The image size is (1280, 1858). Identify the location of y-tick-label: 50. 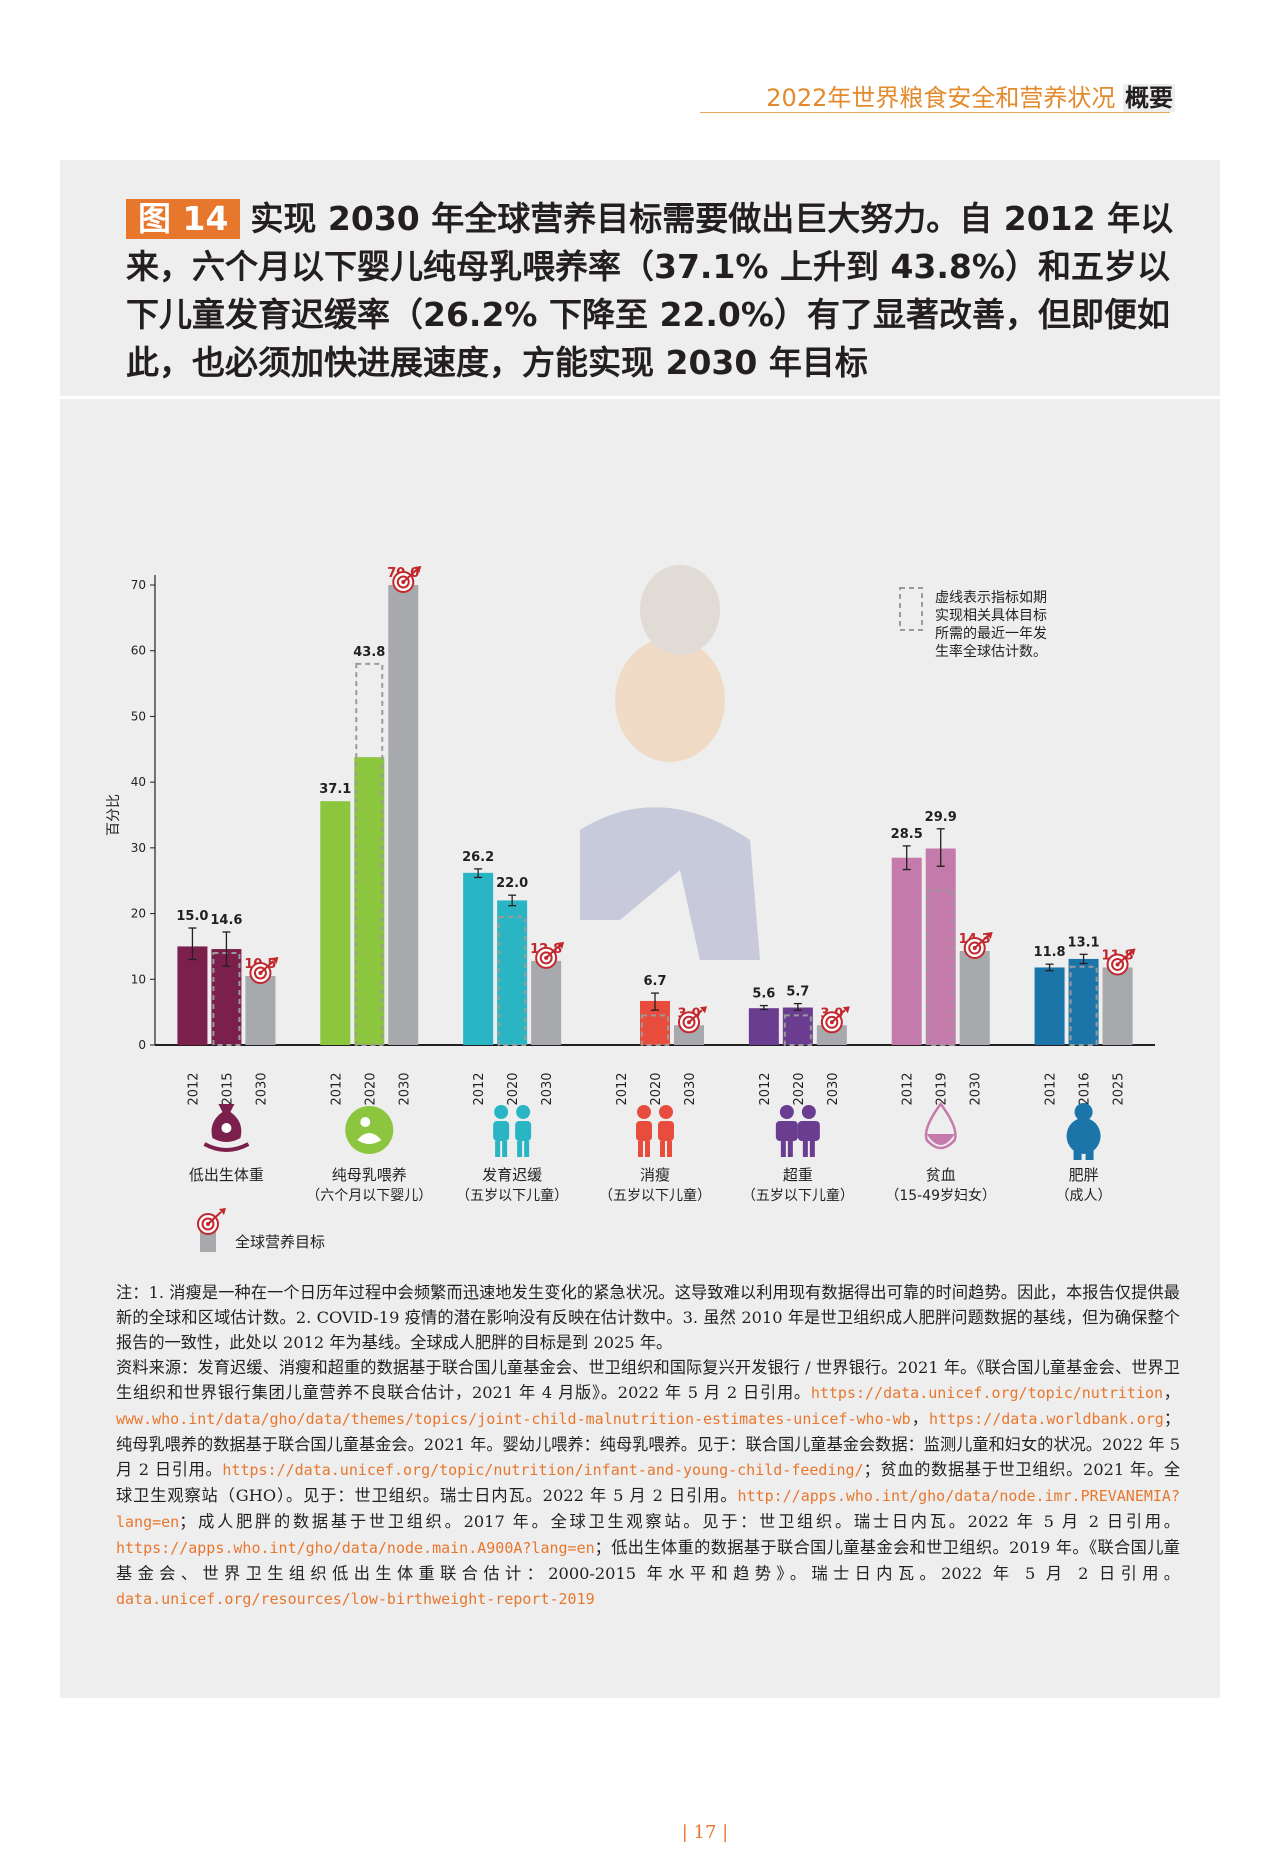
(138, 716).